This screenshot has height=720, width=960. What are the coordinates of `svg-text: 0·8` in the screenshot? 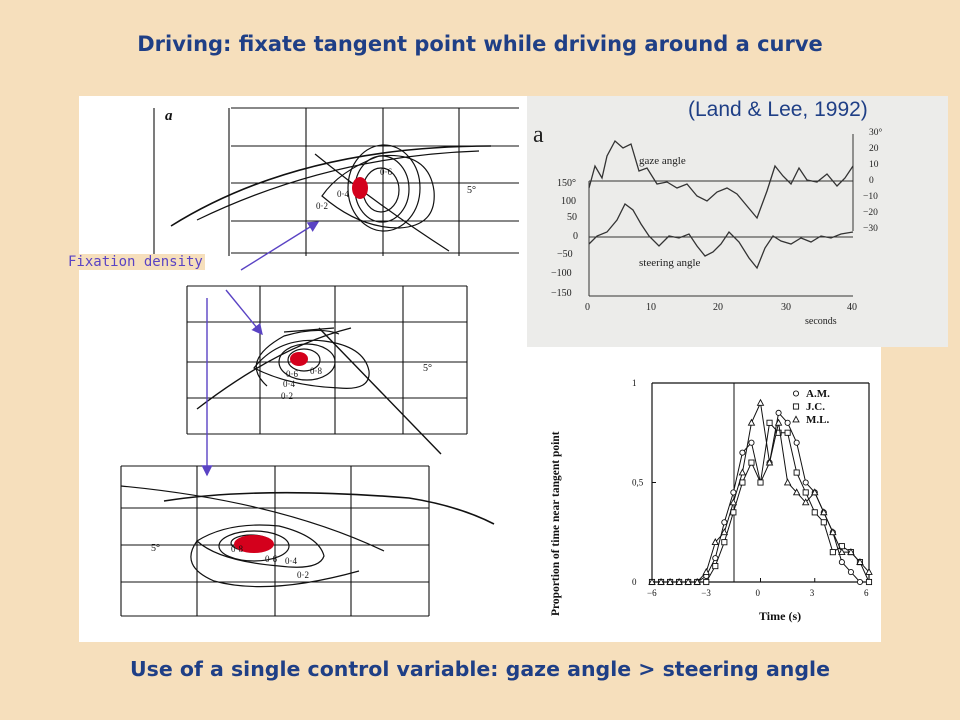 It's located at (316, 371).